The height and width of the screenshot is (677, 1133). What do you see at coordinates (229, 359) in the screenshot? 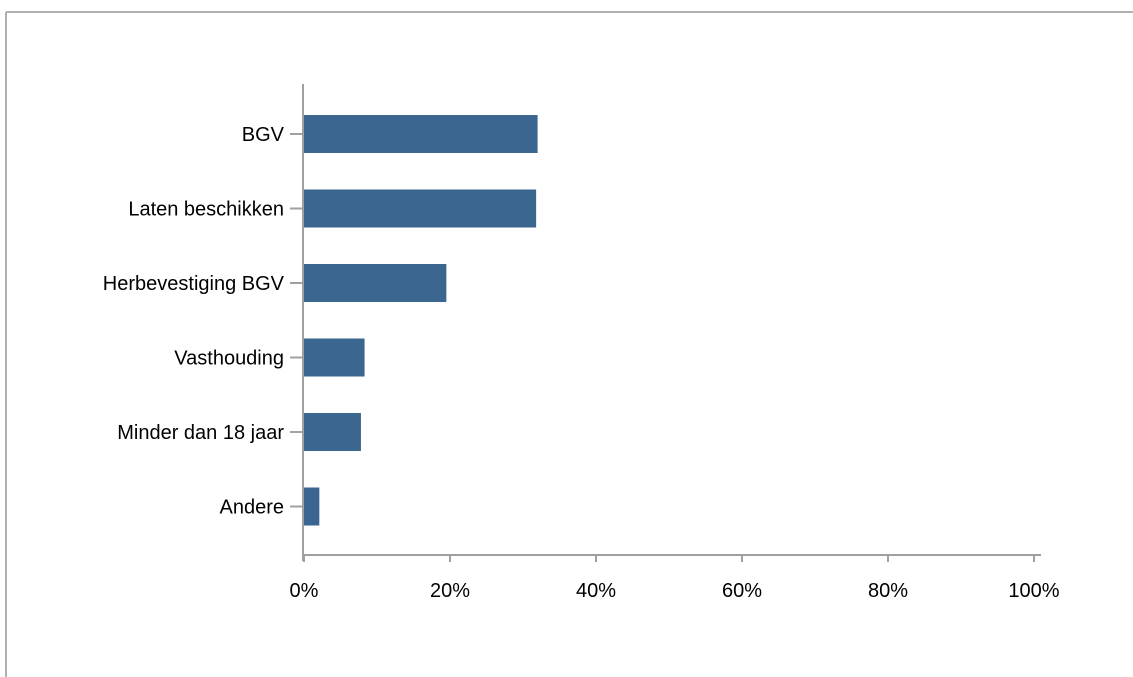
I see `y-tick-label: Vasthouding` at bounding box center [229, 359].